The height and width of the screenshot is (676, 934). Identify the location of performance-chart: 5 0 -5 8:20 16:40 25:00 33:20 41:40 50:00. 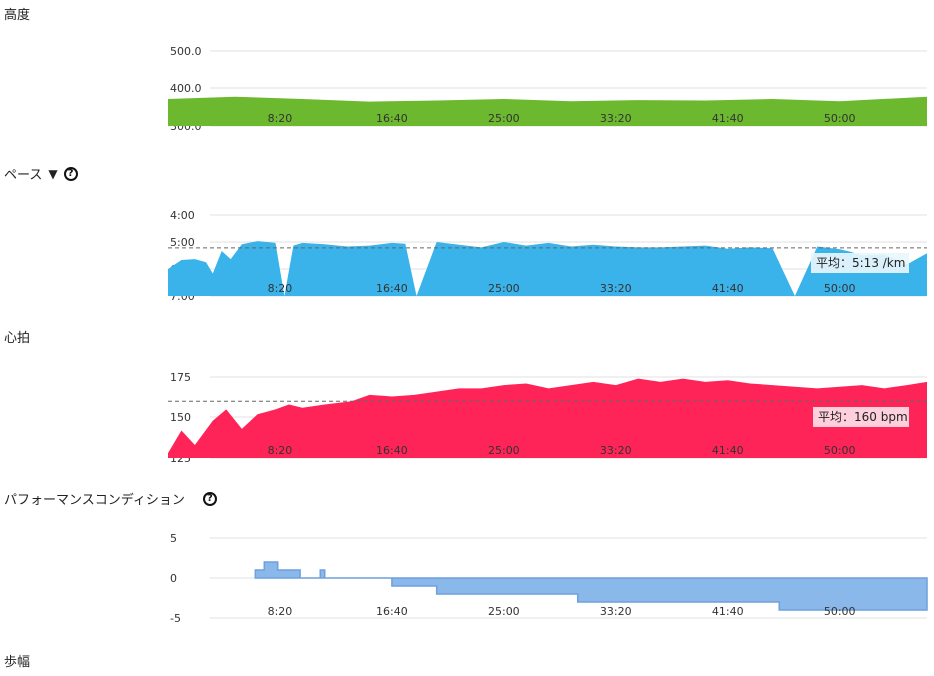
(549, 578).